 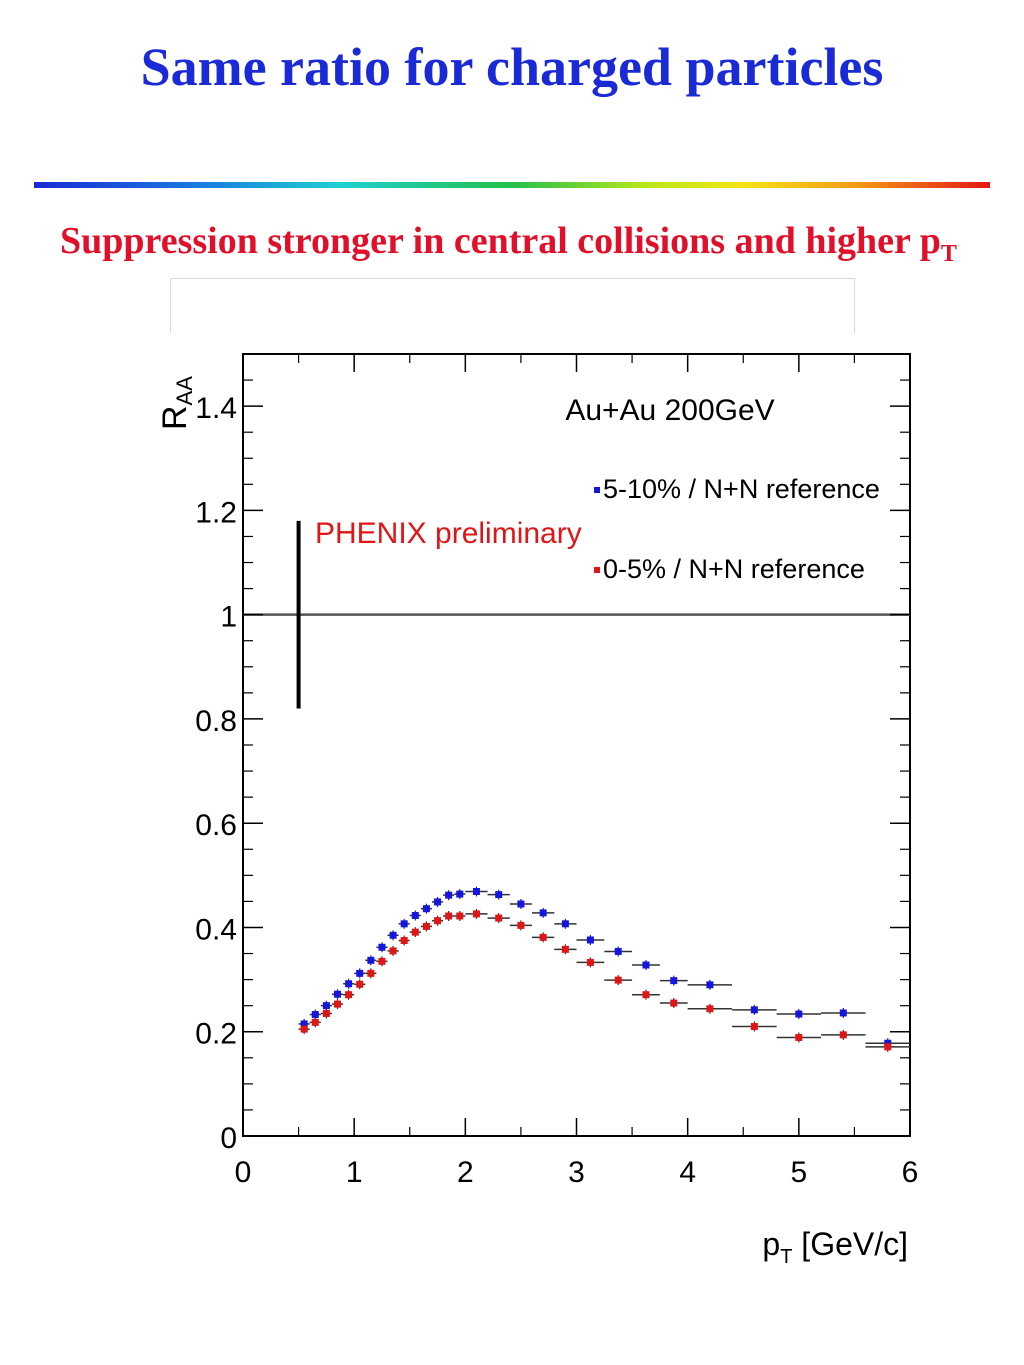 What do you see at coordinates (354, 1172) in the screenshot?
I see `x-tick-label: 1` at bounding box center [354, 1172].